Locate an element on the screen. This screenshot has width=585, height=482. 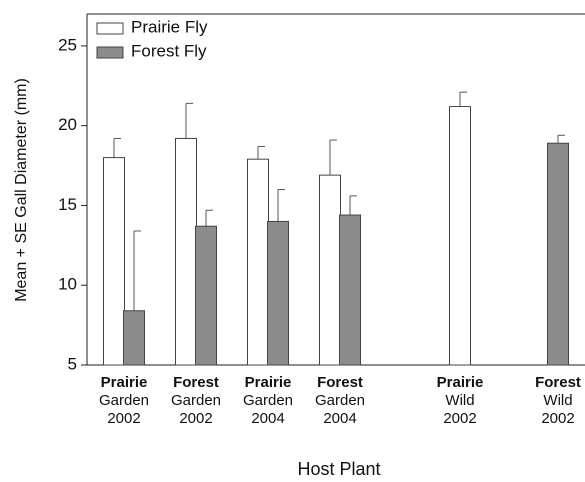
y-tick-label: 5 is located at coordinates (72, 363).